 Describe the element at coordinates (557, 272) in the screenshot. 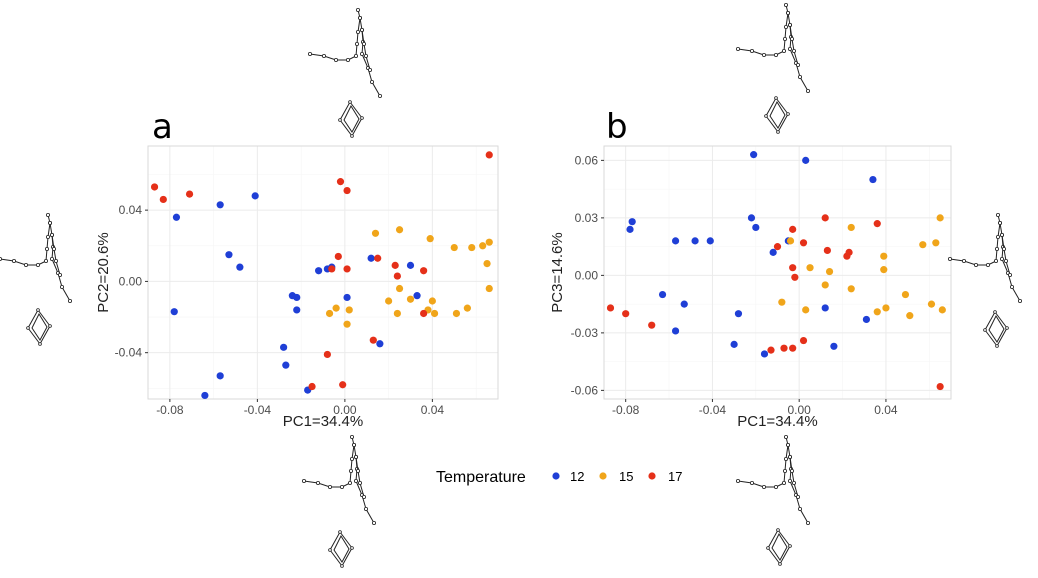

I see `y-axis-title: PC3=14.6%` at that location.